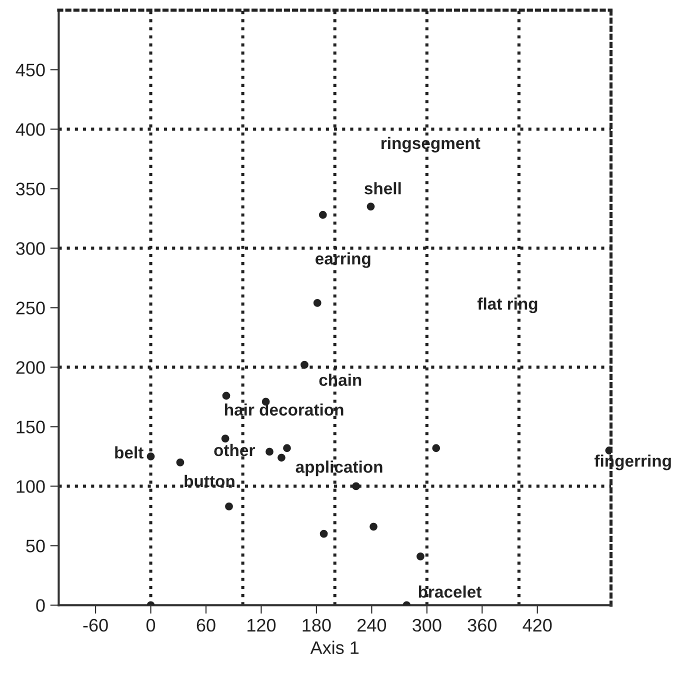  What do you see at coordinates (30, 367) in the screenshot?
I see `y-tick-label: 200` at bounding box center [30, 367].